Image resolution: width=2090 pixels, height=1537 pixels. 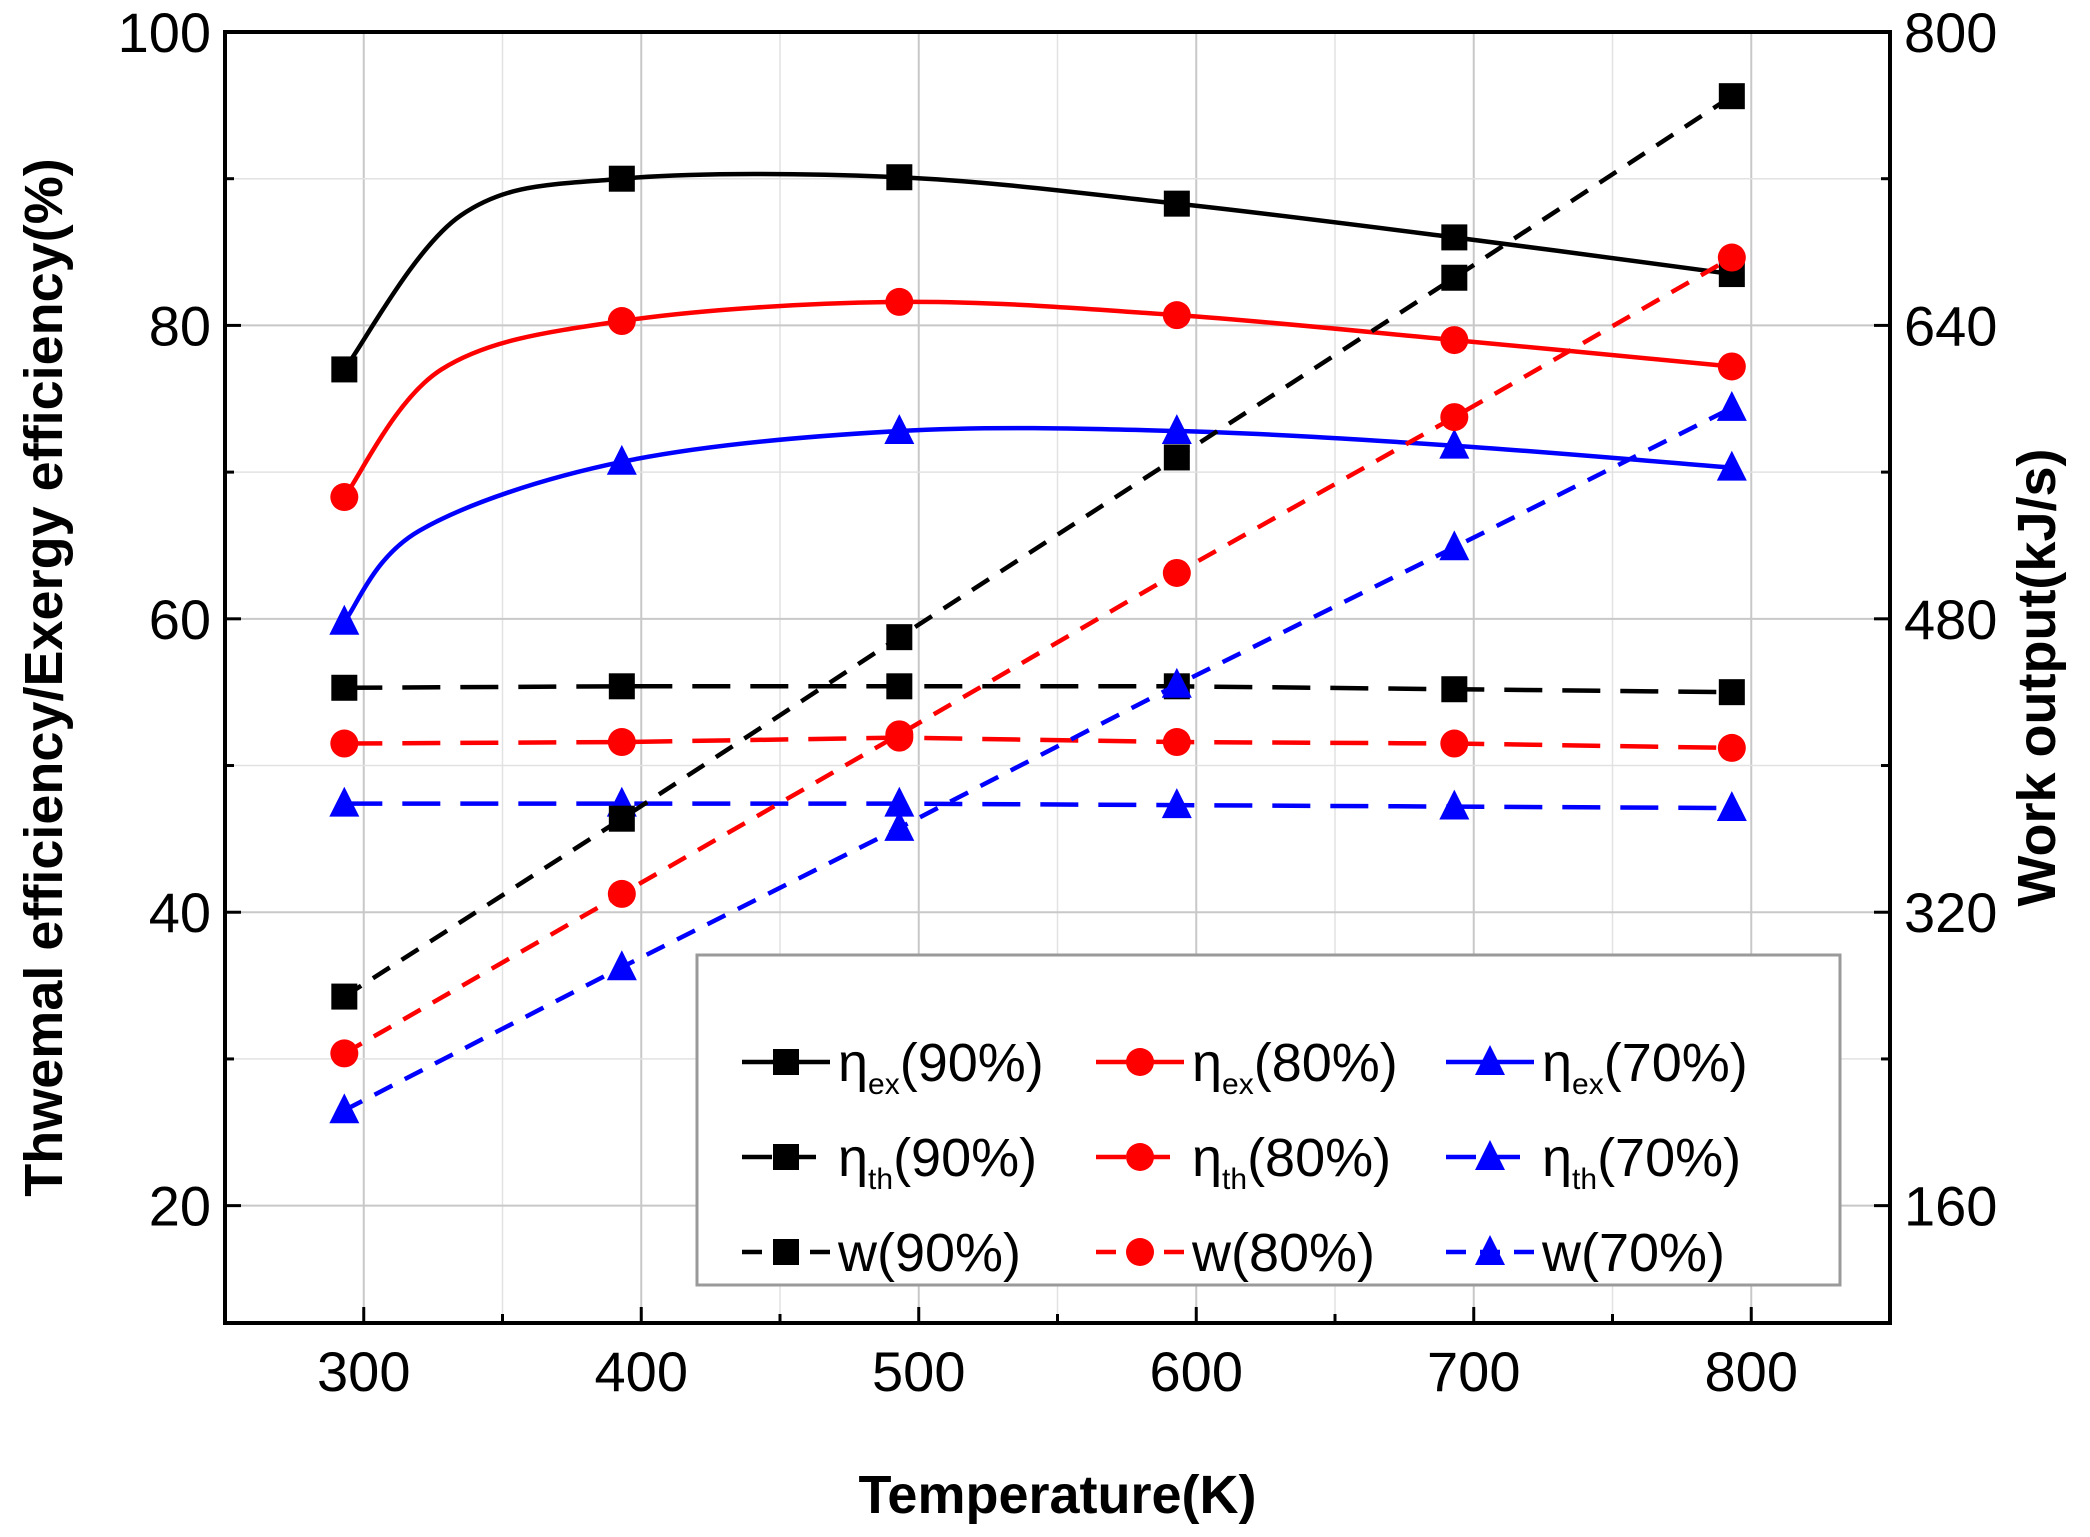 I want to click on y2-axis-title: Work output(kJ/s), so click(x=2037, y=678).